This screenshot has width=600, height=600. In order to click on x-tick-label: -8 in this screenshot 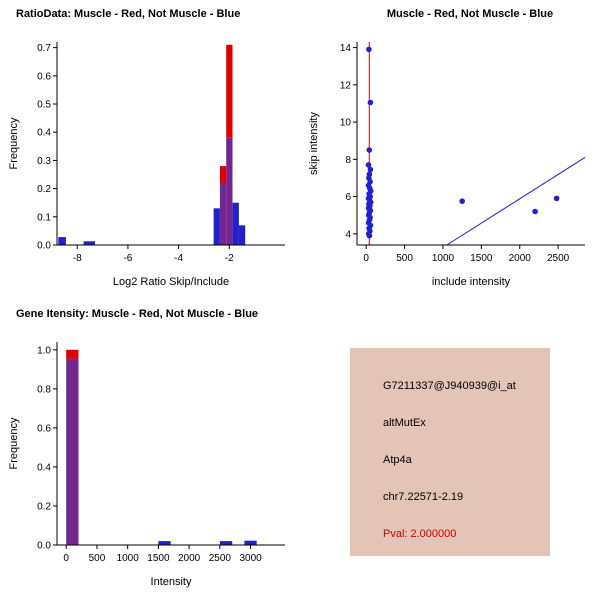, I will do `click(77, 258)`.